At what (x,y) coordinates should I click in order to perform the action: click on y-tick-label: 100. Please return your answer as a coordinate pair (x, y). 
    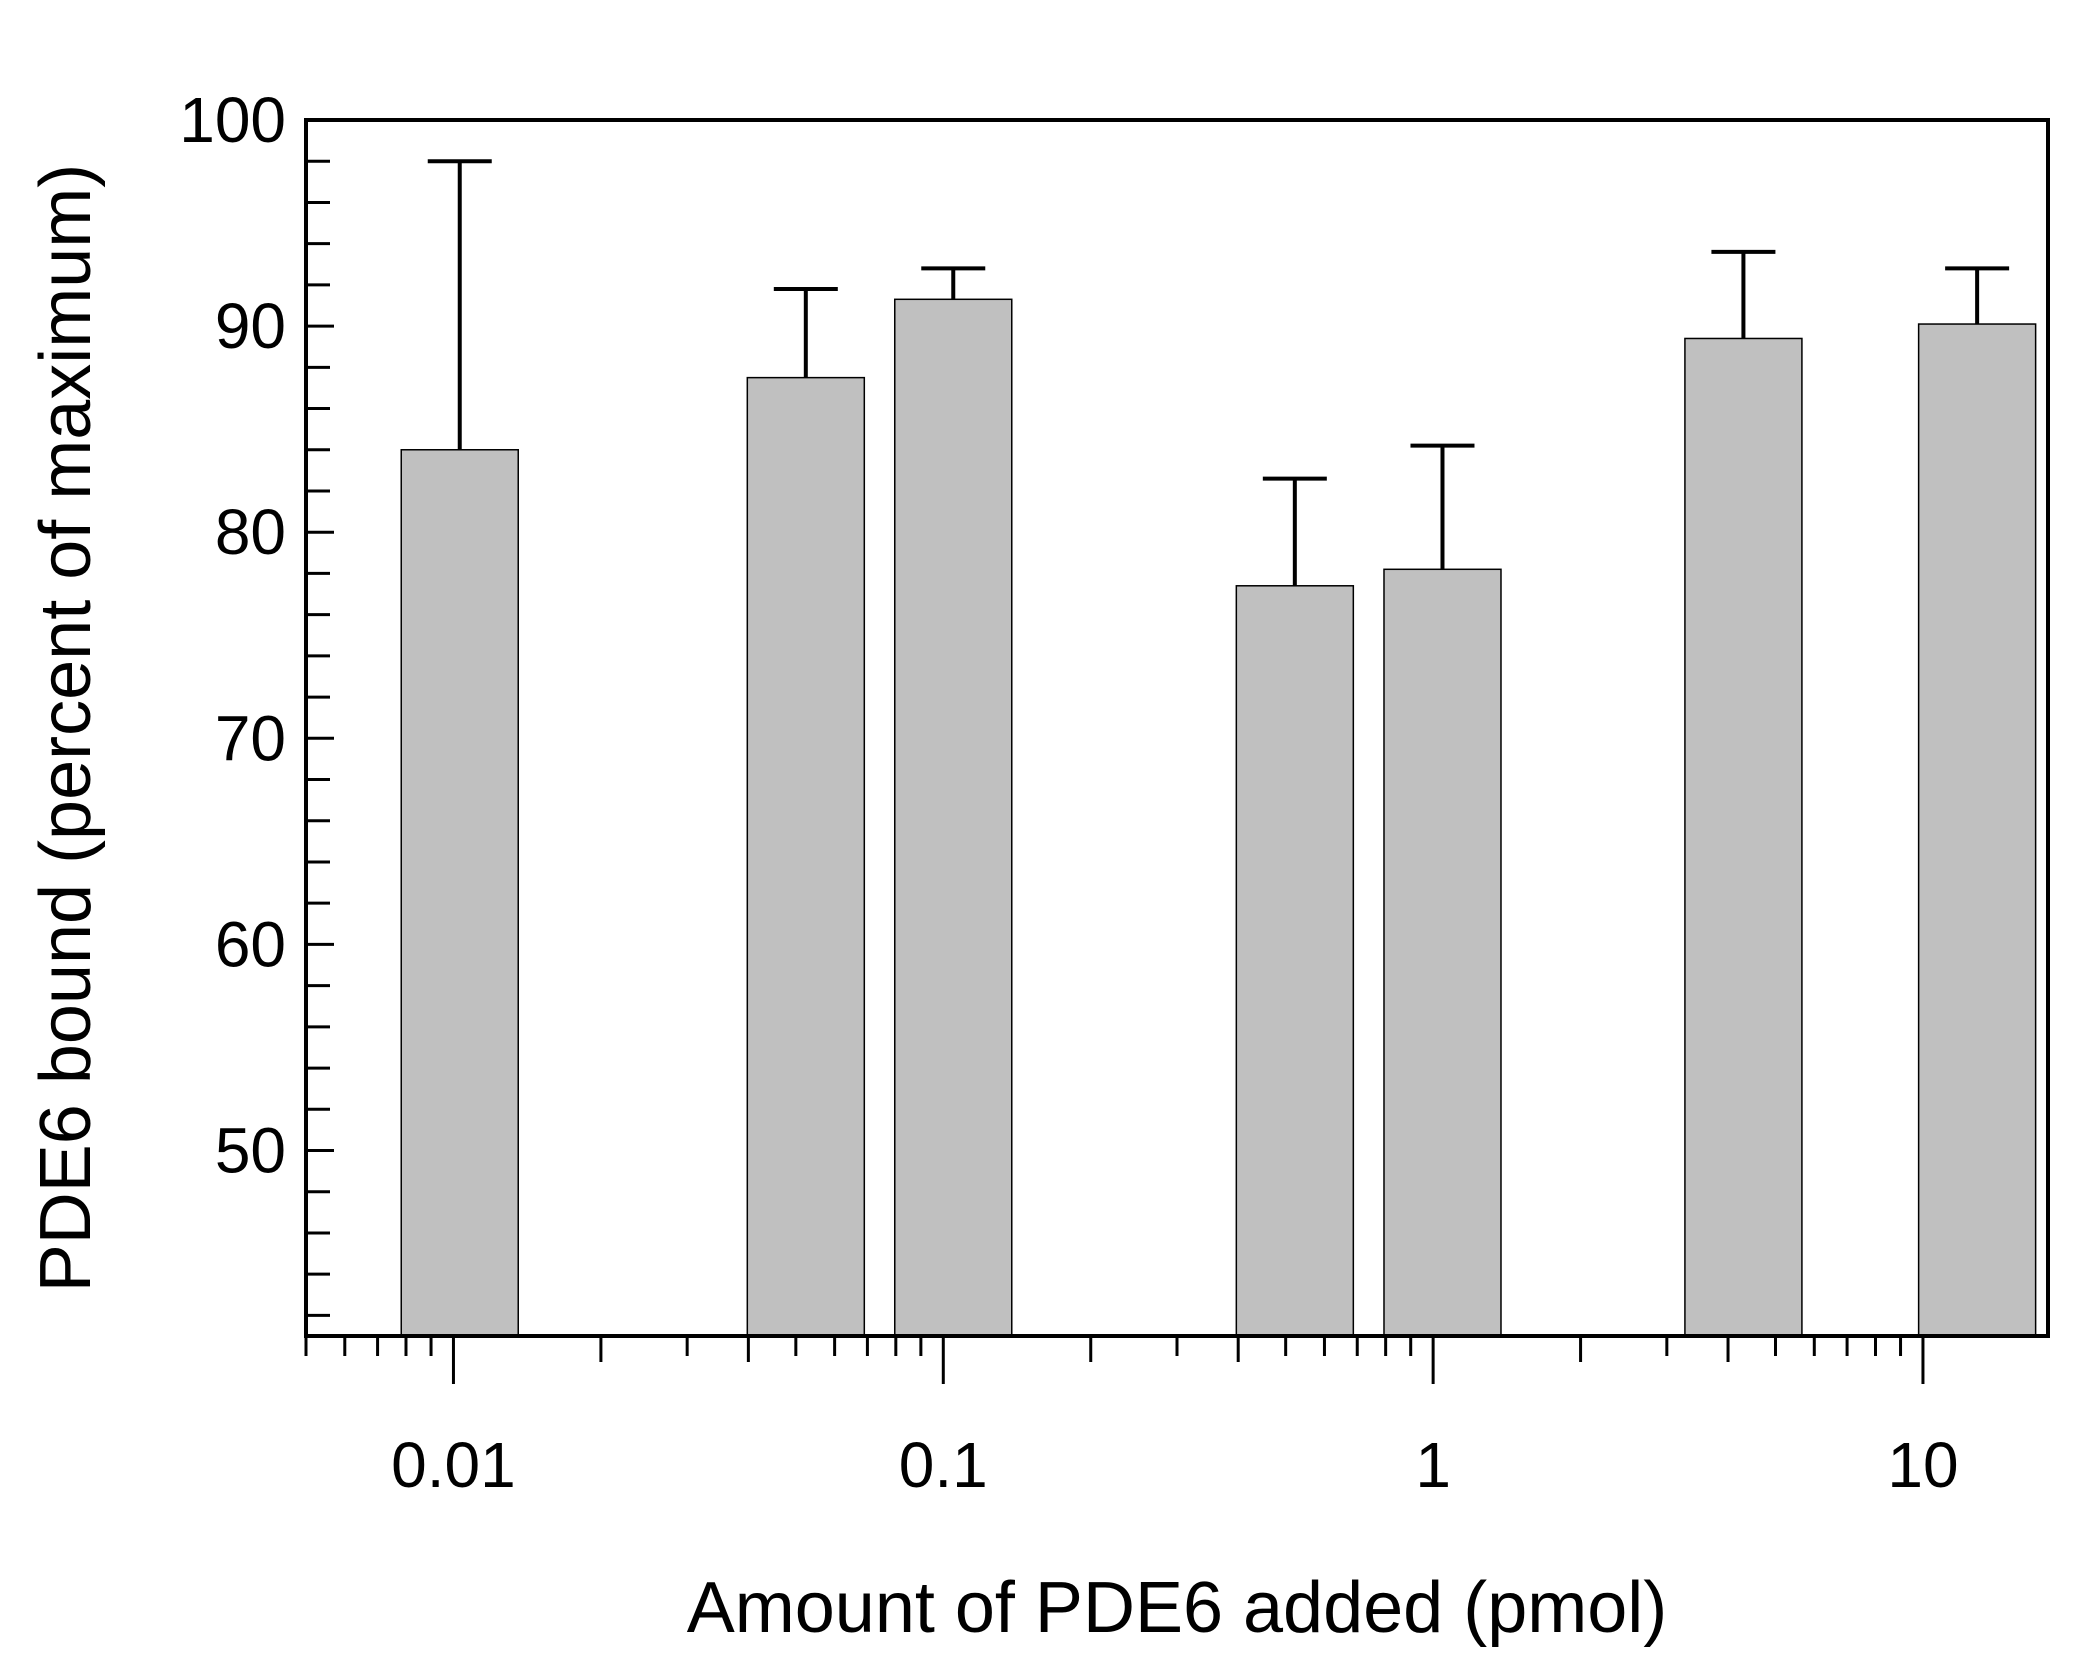
    Looking at the image, I should click on (232, 120).